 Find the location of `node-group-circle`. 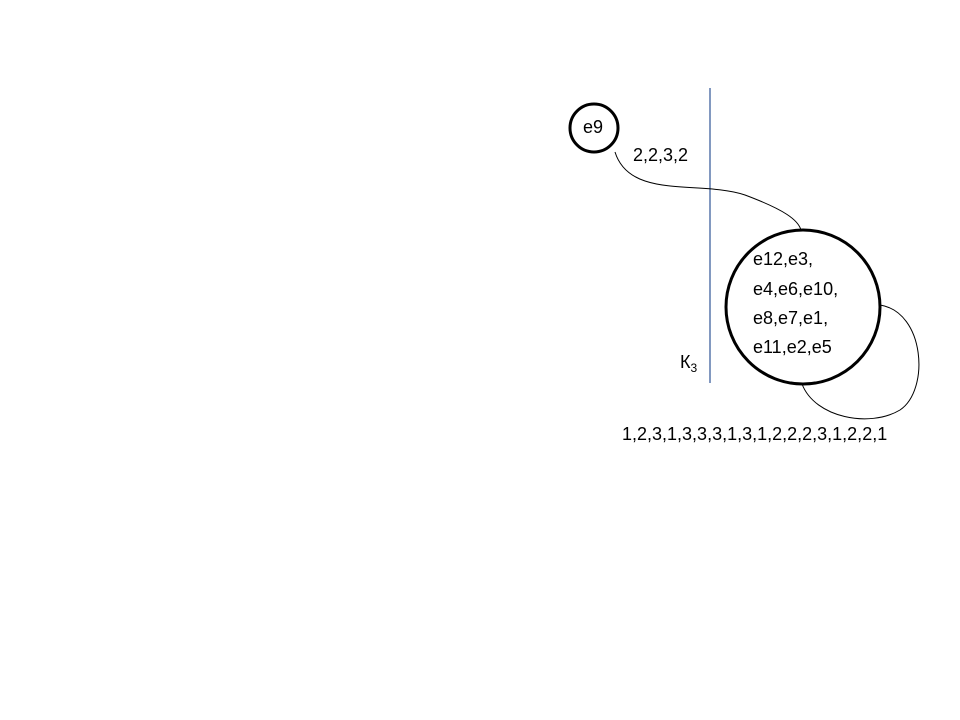

node-group-circle is located at coordinates (803, 307).